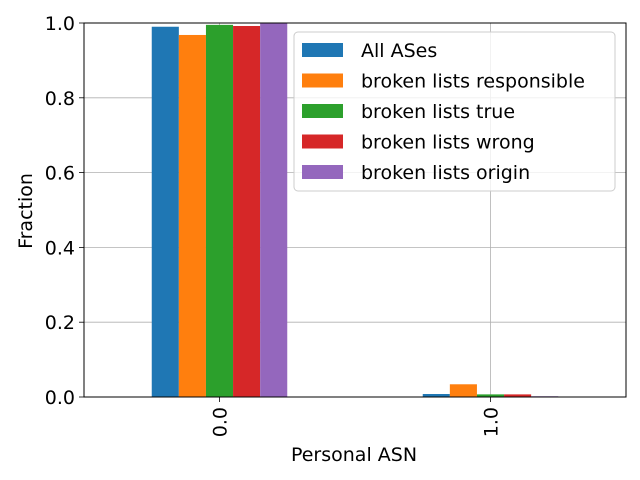 The width and height of the screenshot is (640, 480). I want to click on x-axis-label: Personal ASN, so click(354, 455).